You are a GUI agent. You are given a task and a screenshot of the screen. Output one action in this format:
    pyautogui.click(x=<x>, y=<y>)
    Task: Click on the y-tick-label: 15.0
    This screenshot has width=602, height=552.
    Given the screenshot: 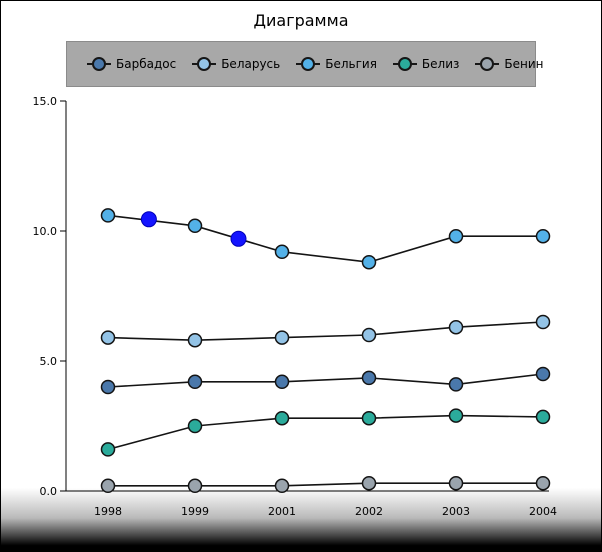 What is the action you would take?
    pyautogui.click(x=45, y=101)
    